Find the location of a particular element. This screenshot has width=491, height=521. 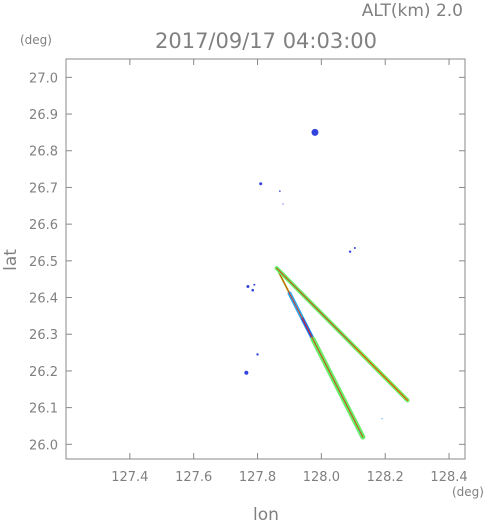

x-tick-label: 127.8 is located at coordinates (257, 477).